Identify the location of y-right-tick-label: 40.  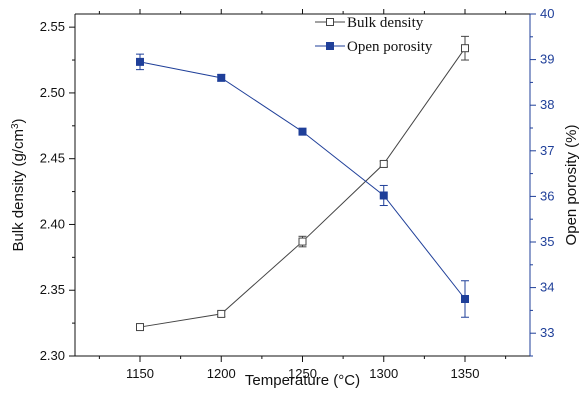
(547, 13).